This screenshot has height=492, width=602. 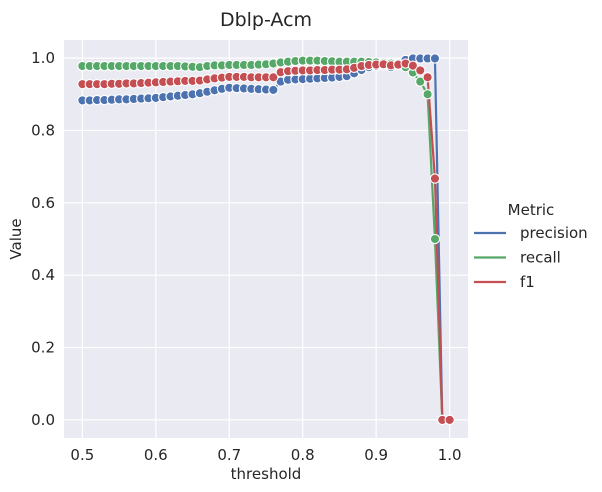 I want to click on y-tick-label: 0.0, so click(x=43, y=420).